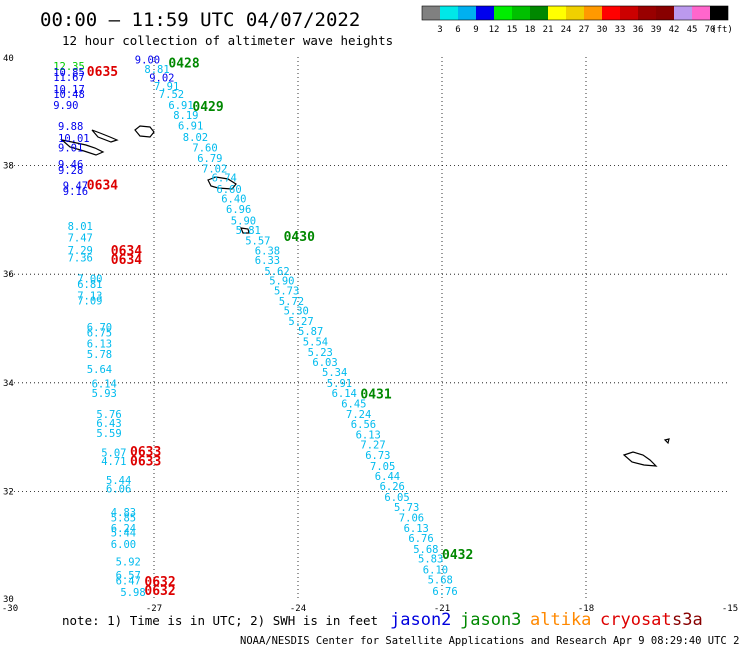 This screenshot has width=740, height=654. Describe the element at coordinates (730, 609) in the screenshot. I see `x-tick-label: -15` at that location.